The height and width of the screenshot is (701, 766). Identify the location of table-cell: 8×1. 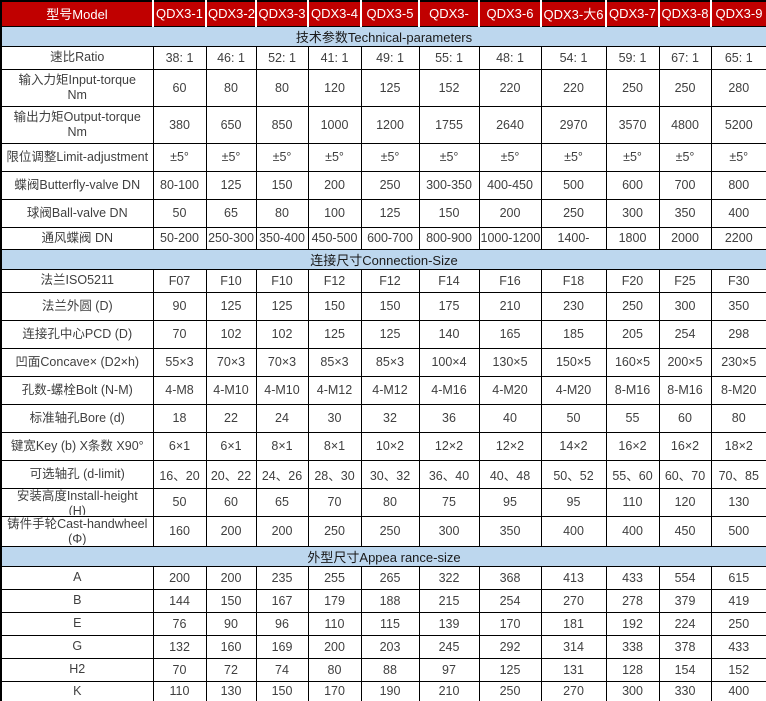
(282, 446).